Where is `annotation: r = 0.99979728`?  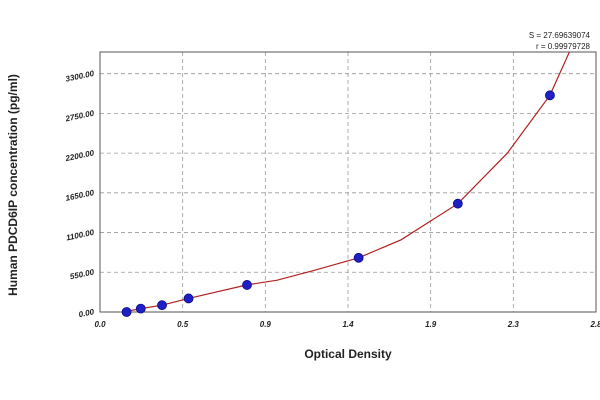
annotation: r = 0.99979728 is located at coordinates (563, 46).